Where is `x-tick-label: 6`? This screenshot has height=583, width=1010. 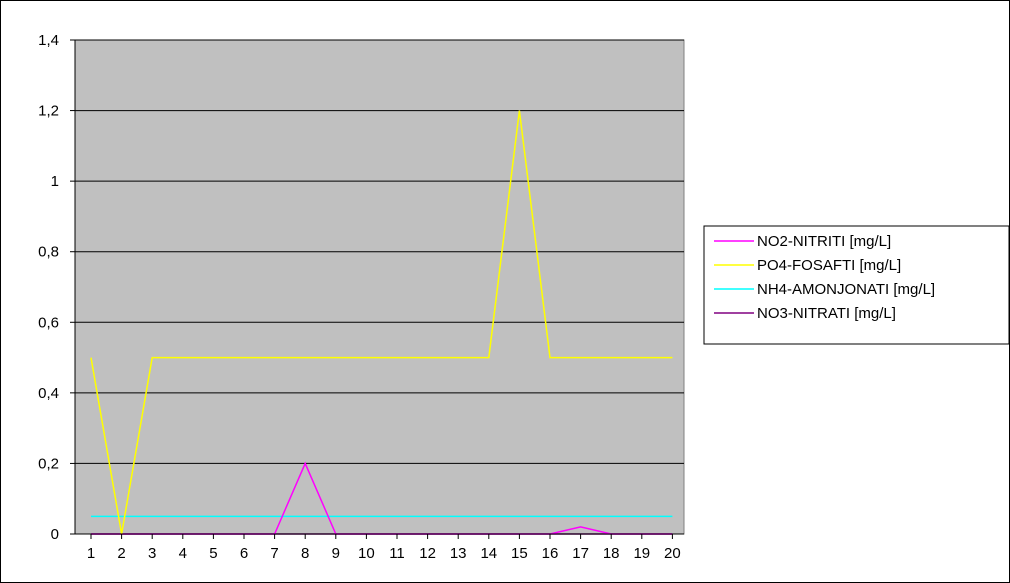
x-tick-label: 6 is located at coordinates (244, 553).